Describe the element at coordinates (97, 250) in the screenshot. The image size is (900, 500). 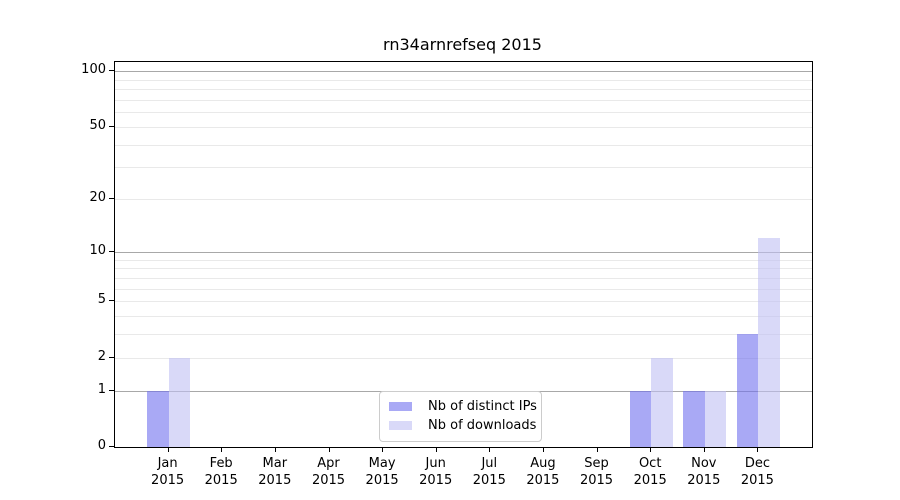
I see `y-tick-label-10: 10` at that location.